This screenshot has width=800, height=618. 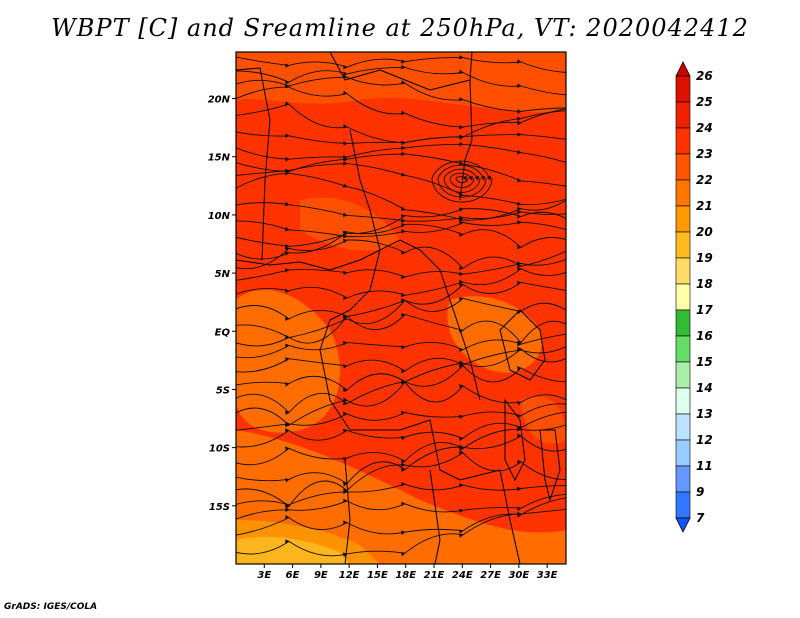 I want to click on lon-tick-label: 12E, so click(x=349, y=575).